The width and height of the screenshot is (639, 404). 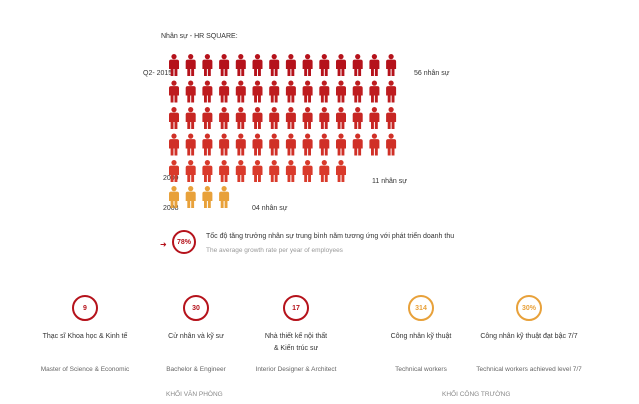 I want to click on stat-label-en: Interior Designer & Architect, so click(x=296, y=369).